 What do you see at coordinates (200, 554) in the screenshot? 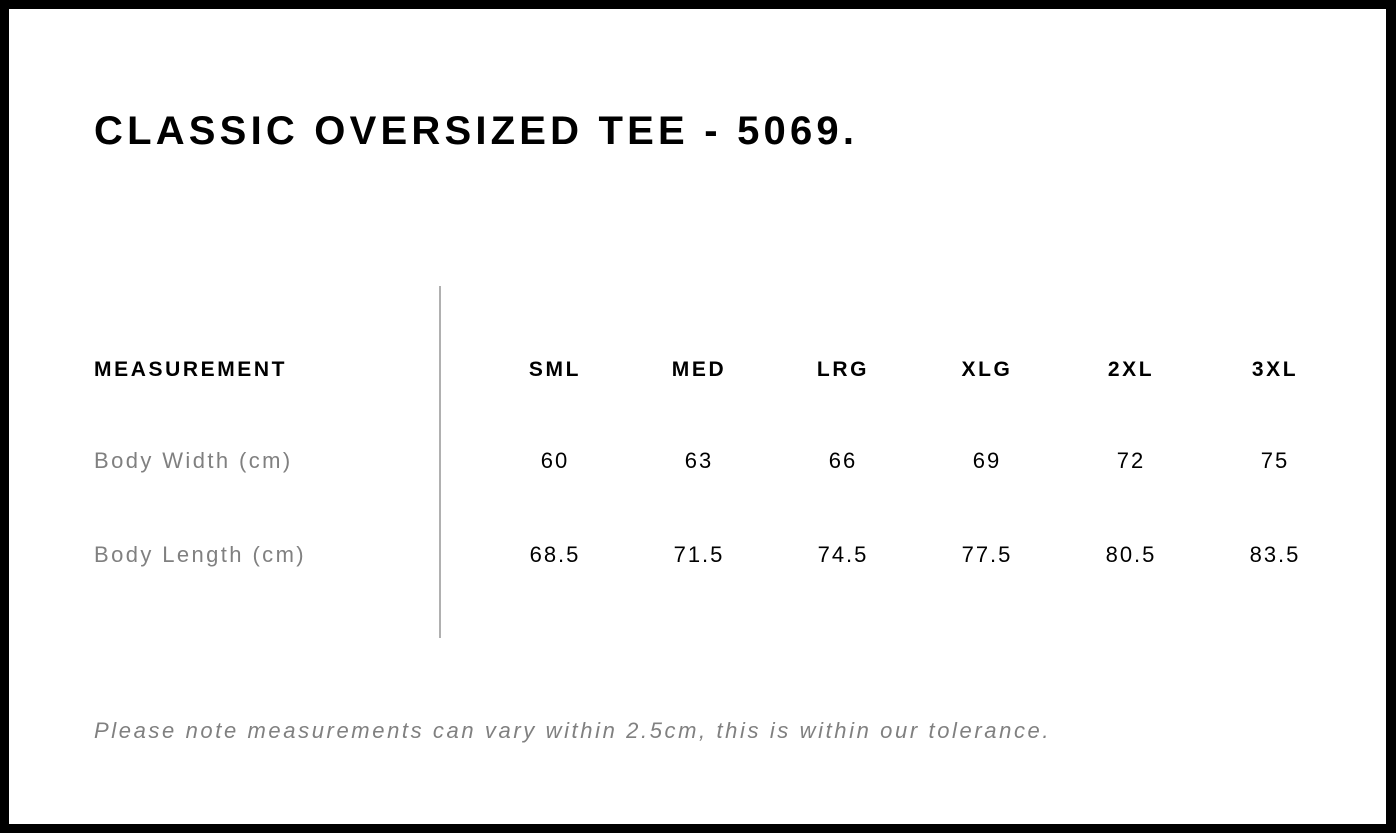
I see `row-label: Body Length (cm)` at bounding box center [200, 554].